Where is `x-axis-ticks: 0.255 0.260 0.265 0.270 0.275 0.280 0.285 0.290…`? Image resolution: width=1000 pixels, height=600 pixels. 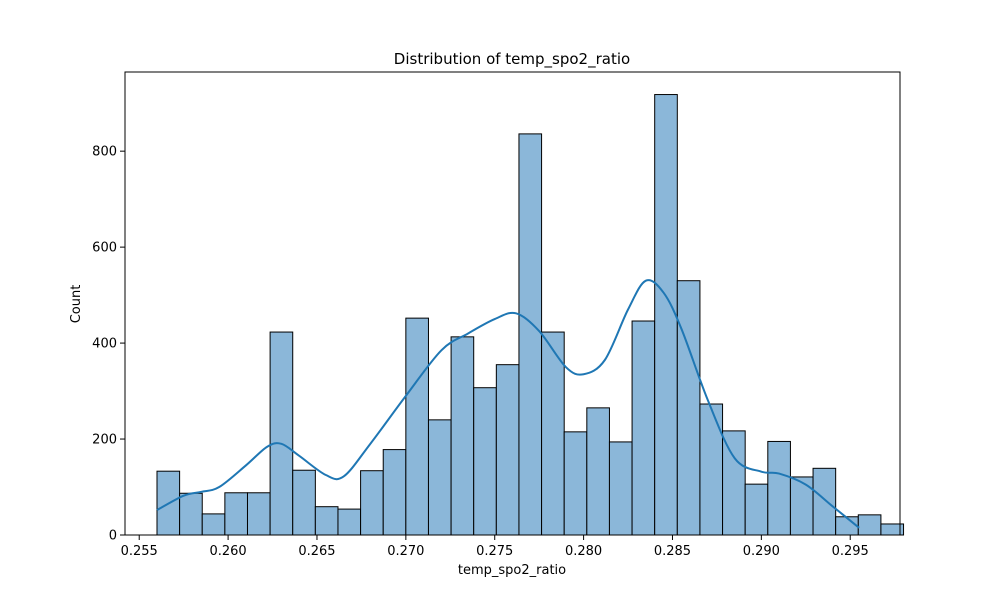 x-axis-ticks: 0.255 0.260 0.265 0.270 0.275 0.280 0.285 0.290… is located at coordinates (495, 547).